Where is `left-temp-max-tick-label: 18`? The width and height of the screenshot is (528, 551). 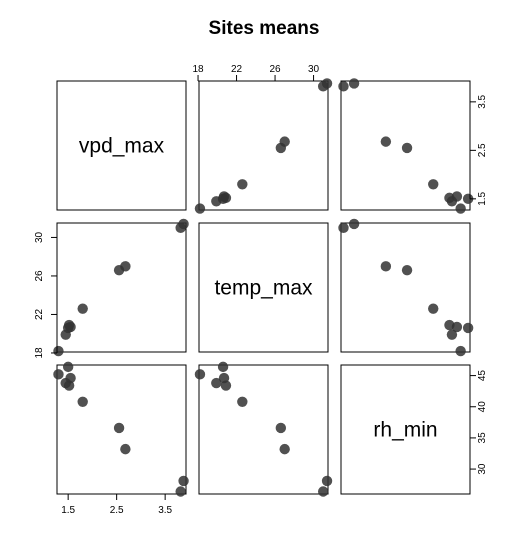 left-temp-max-tick-label: 18 is located at coordinates (39, 353).